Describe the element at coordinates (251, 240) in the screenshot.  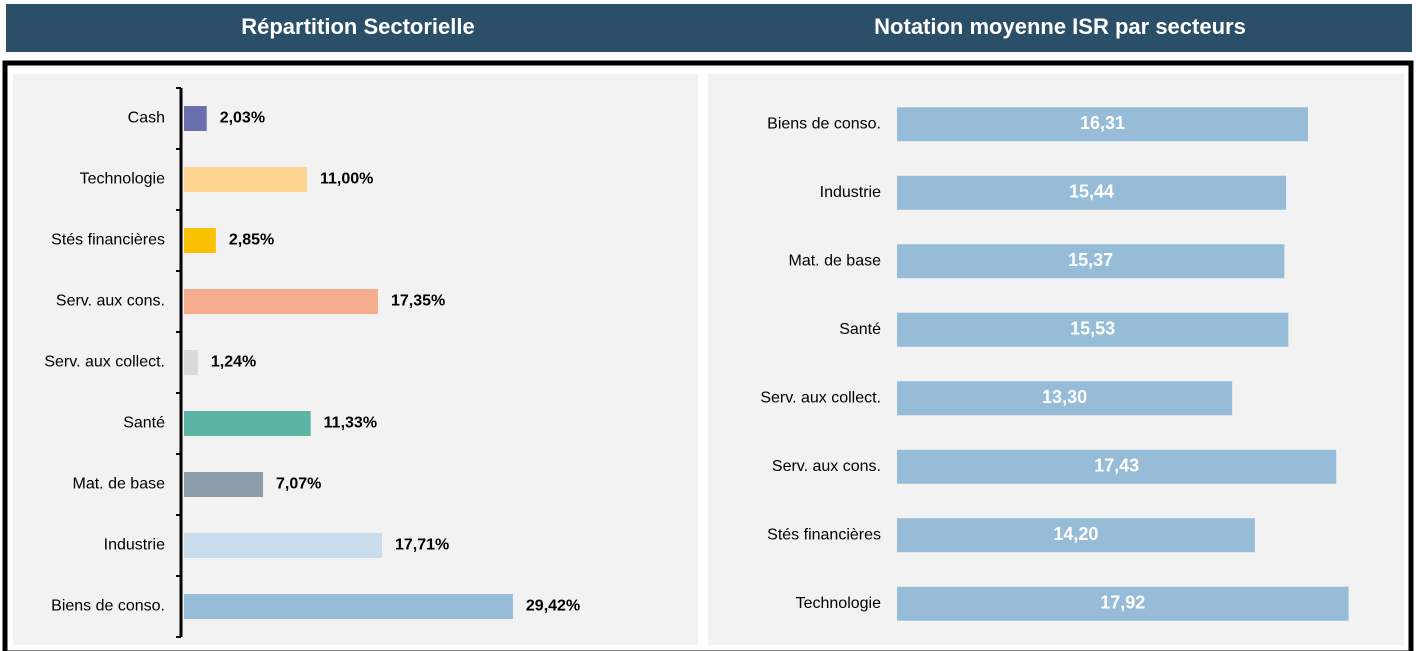
I see `value-label: 2,85%` at that location.